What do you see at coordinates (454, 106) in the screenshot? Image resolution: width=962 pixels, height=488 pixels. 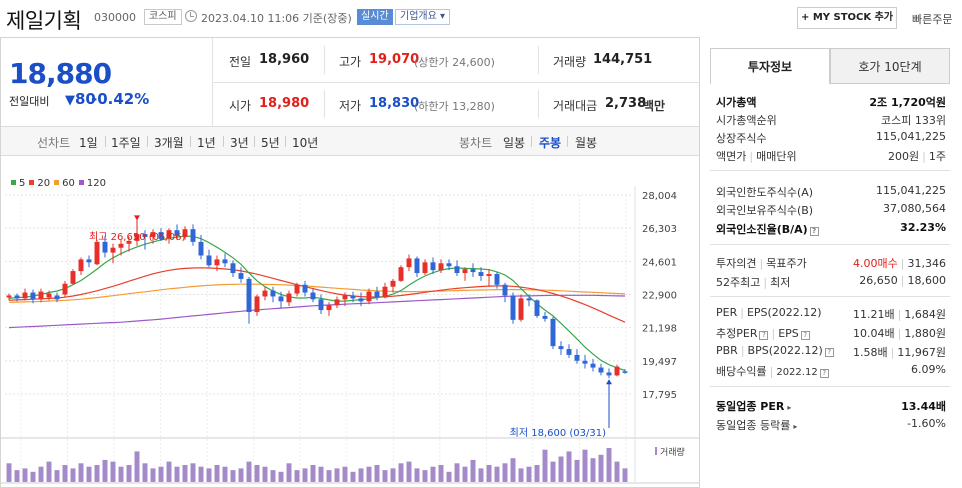 I see `lower-limit: (하한가 13,280)` at bounding box center [454, 106].